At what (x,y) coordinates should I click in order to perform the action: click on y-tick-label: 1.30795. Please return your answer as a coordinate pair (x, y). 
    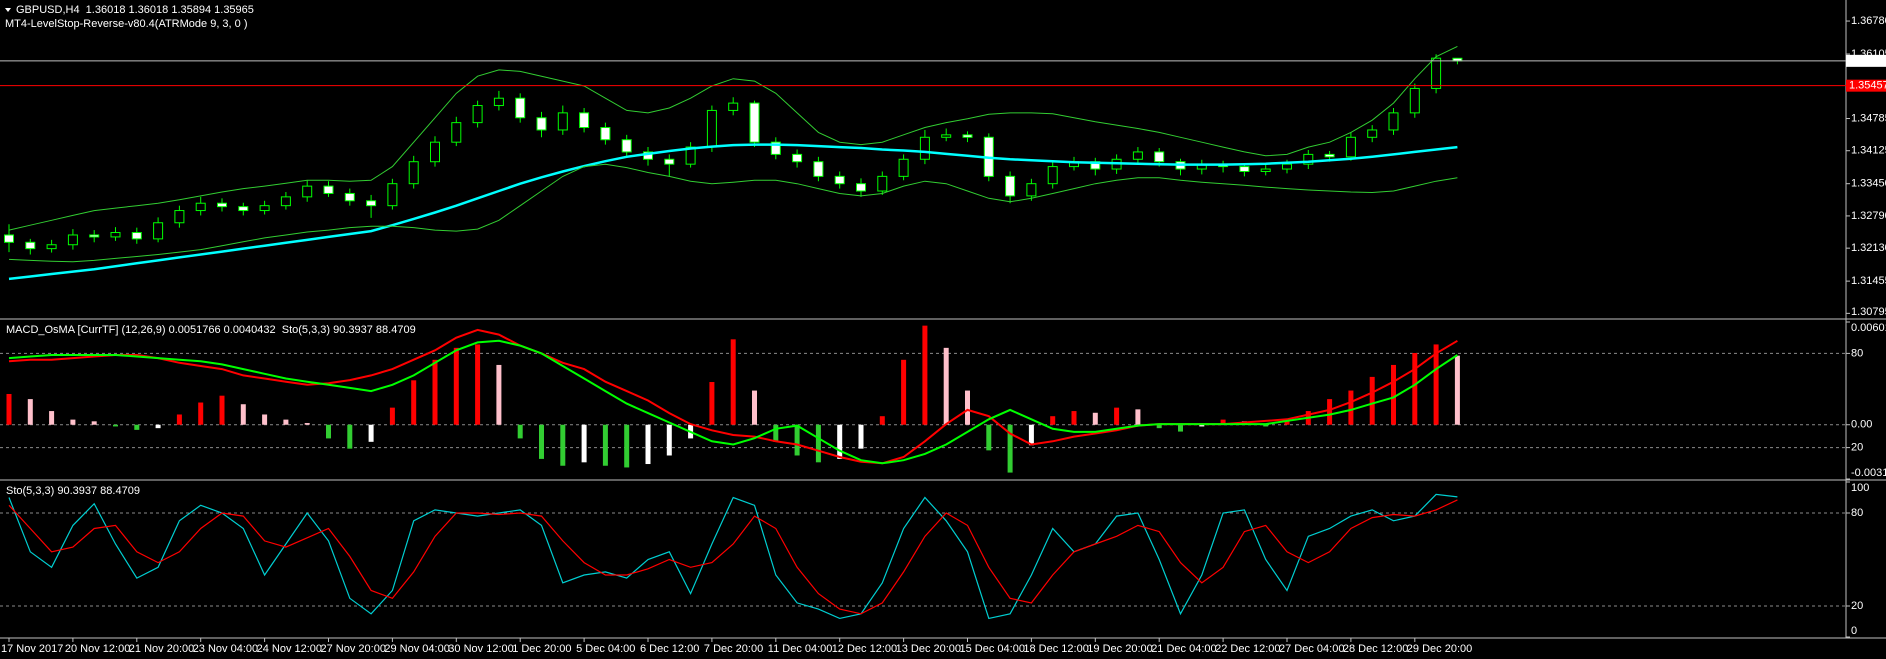
    Looking at the image, I should click on (1868, 312).